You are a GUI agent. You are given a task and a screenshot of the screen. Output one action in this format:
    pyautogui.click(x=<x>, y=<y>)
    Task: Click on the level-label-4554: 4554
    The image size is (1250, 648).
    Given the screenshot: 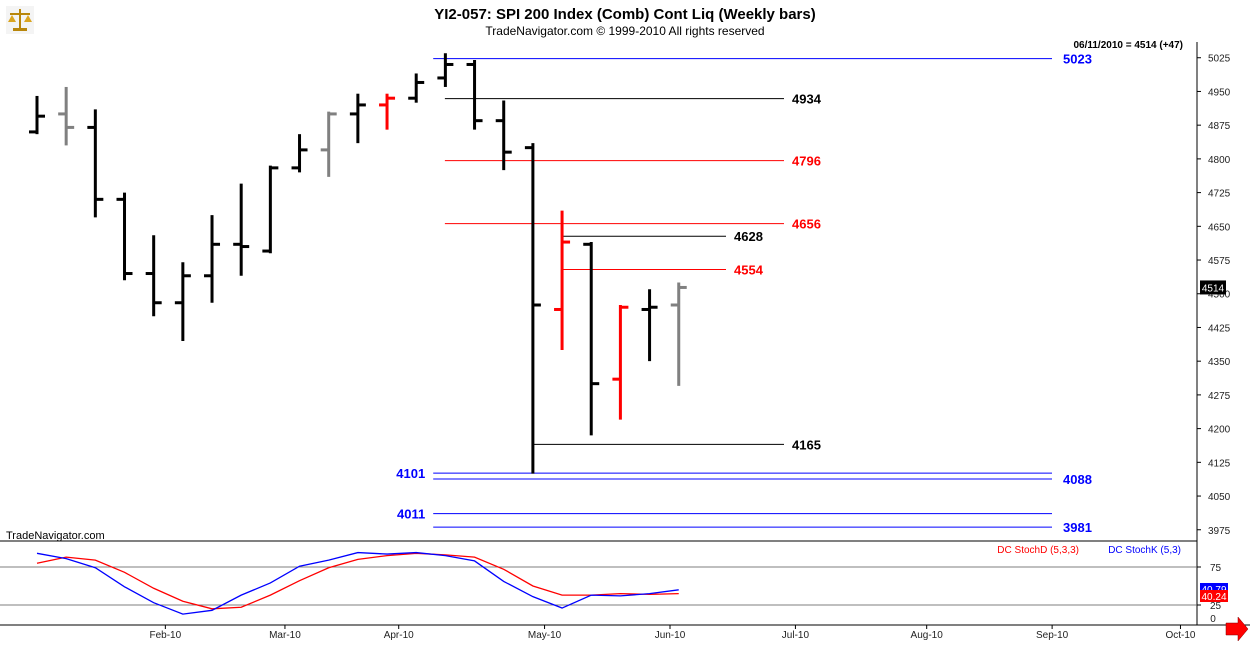 What is the action you would take?
    pyautogui.click(x=749, y=269)
    